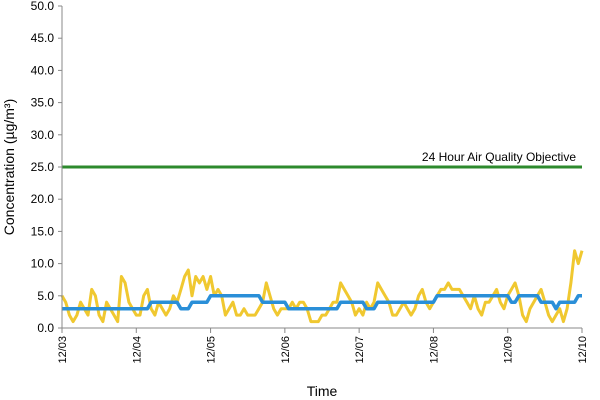 The width and height of the screenshot is (600, 400). Describe the element at coordinates (43, 231) in the screenshot. I see `y-tick-label: 15.0` at that location.